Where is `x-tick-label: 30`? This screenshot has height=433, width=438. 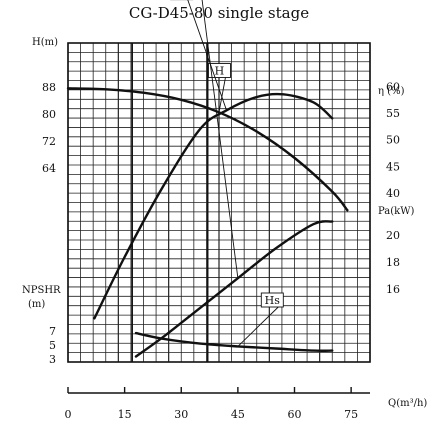
x-tick-label: 30 is located at coordinates (181, 414).